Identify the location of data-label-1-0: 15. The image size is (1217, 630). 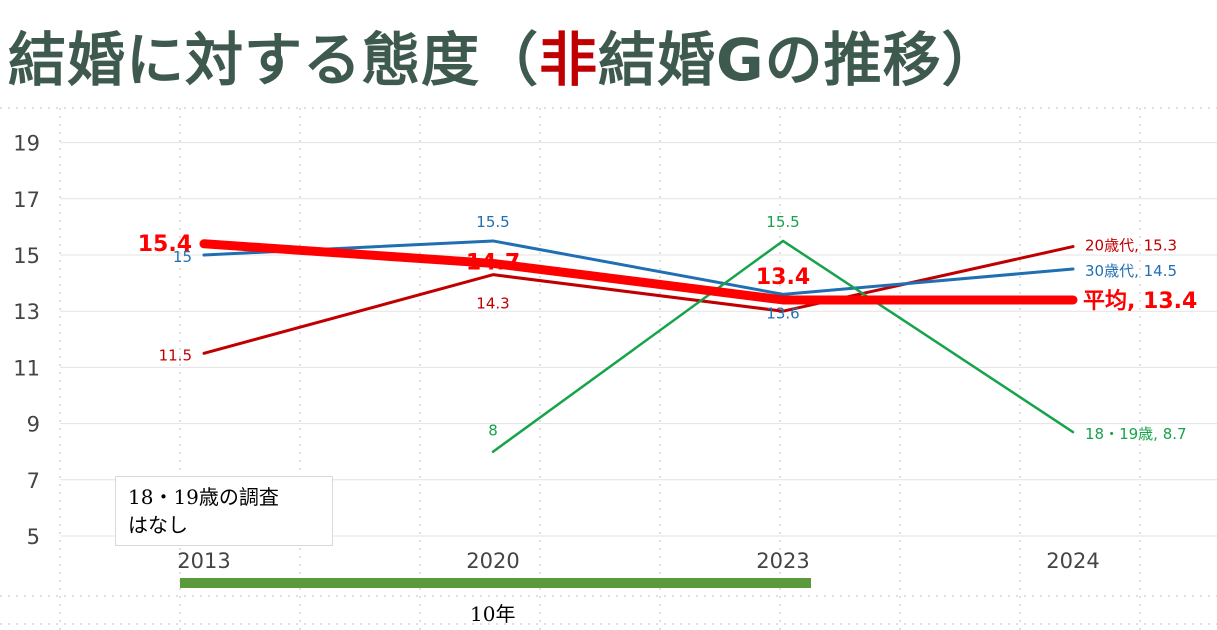
(182, 257).